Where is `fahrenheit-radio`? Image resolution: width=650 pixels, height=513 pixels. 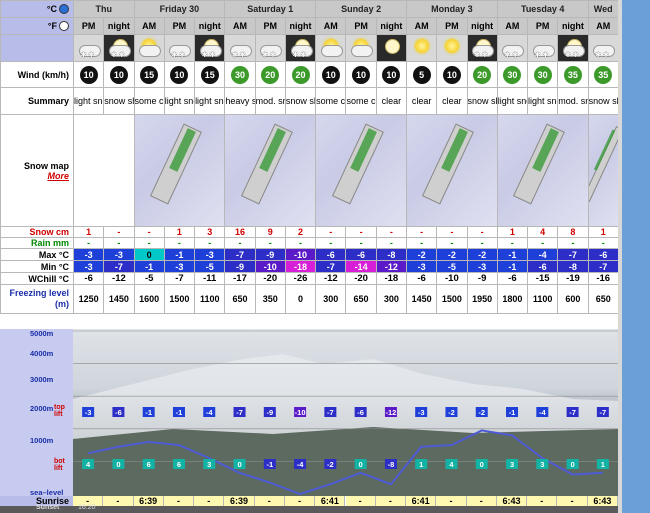
fahrenheit-radio is located at coordinates (64, 26).